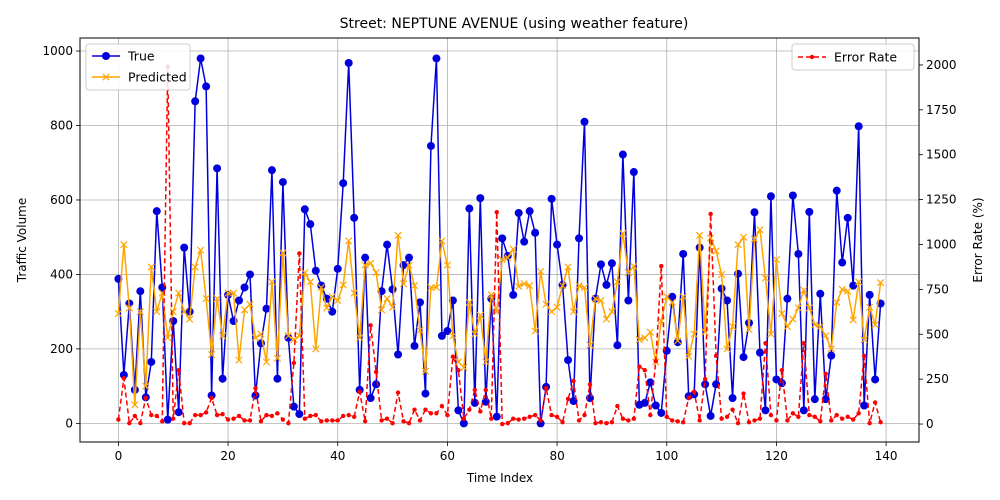  I want to click on legend-marker, so click(106, 56).